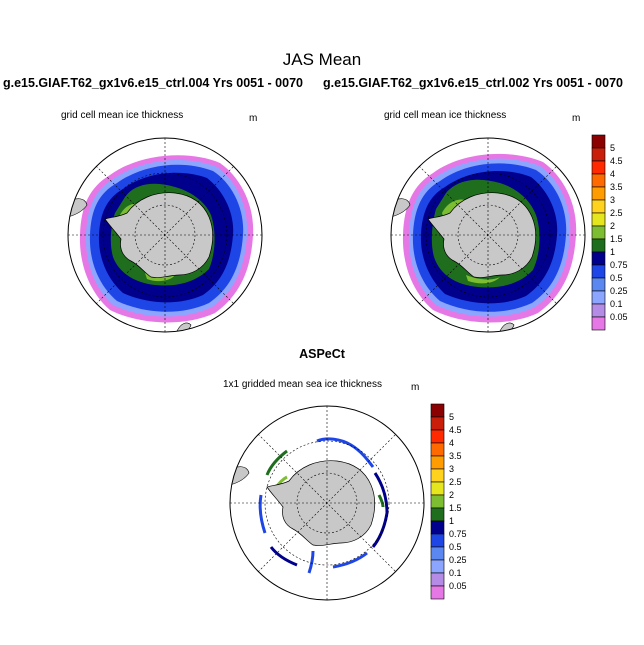 This screenshot has height=645, width=644. Describe the element at coordinates (612, 252) in the screenshot. I see `colorbar-top-tick-label: 1` at that location.